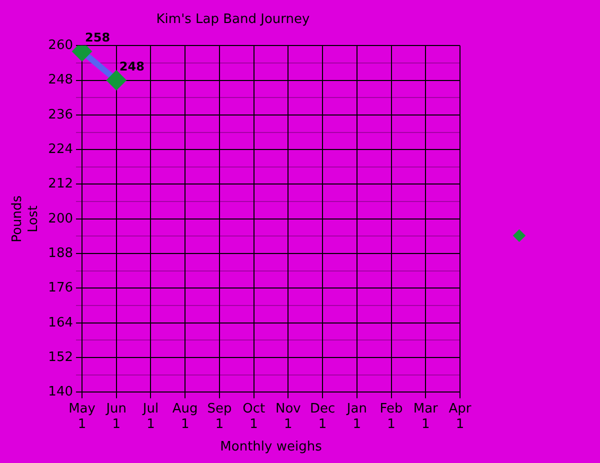 The width and height of the screenshot is (600, 463). What do you see at coordinates (254, 416) in the screenshot?
I see `x-tick-label: Oct 1` at bounding box center [254, 416].